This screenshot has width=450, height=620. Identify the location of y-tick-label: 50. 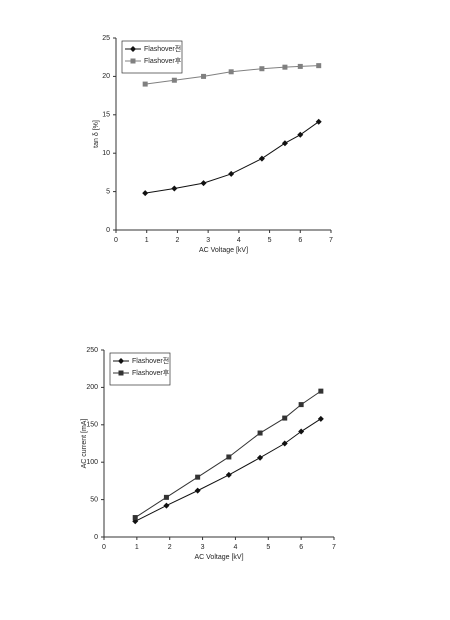
(94, 499).